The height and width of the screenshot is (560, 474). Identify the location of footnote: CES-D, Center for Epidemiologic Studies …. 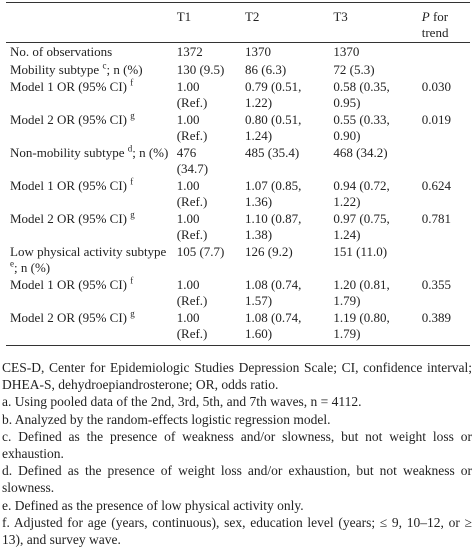
(237, 376).